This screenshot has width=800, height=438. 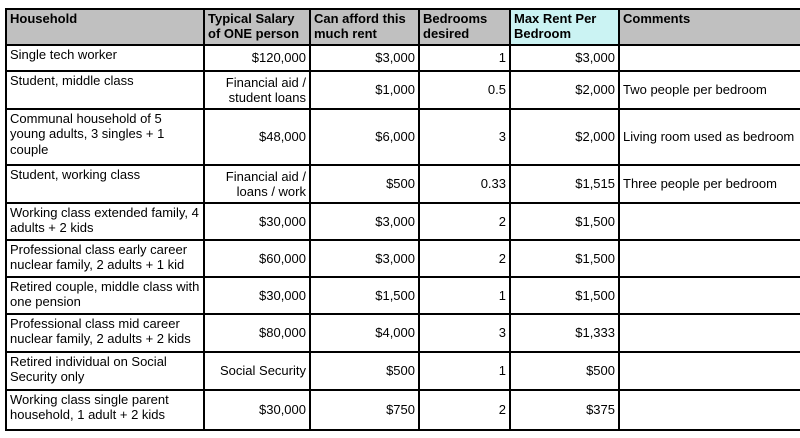 I want to click on cell-rent: $4,000, so click(x=364, y=333).